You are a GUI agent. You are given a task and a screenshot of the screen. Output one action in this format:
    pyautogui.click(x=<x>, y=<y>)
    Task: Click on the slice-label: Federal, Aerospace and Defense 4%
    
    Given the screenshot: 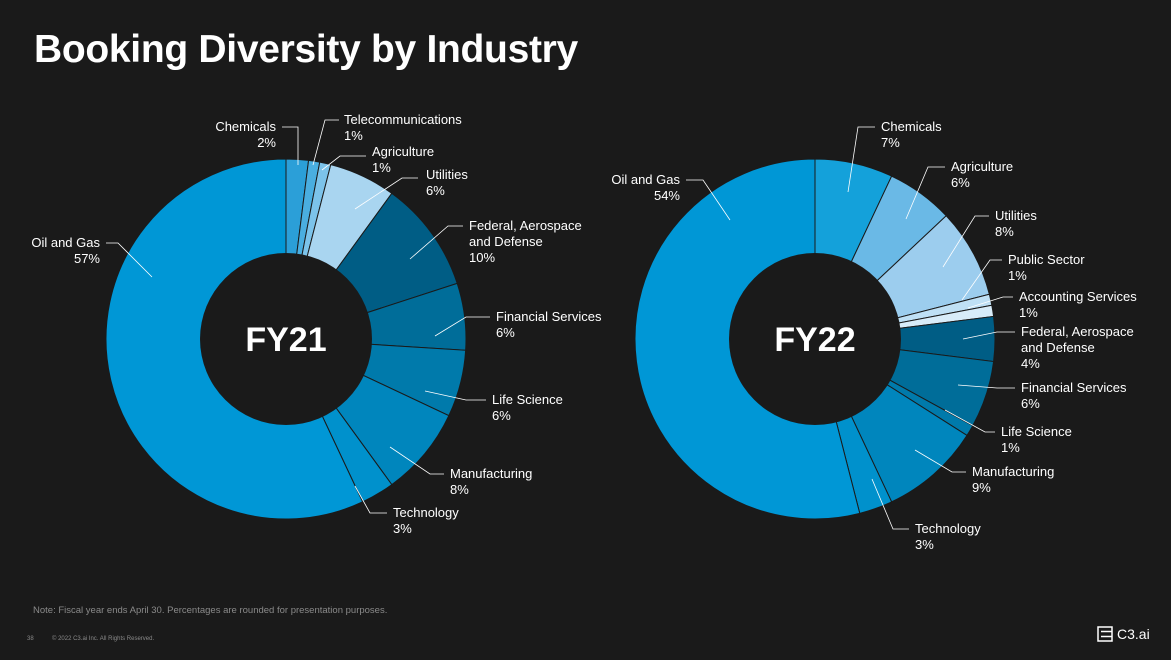 What is the action you would take?
    pyautogui.click(x=1077, y=347)
    